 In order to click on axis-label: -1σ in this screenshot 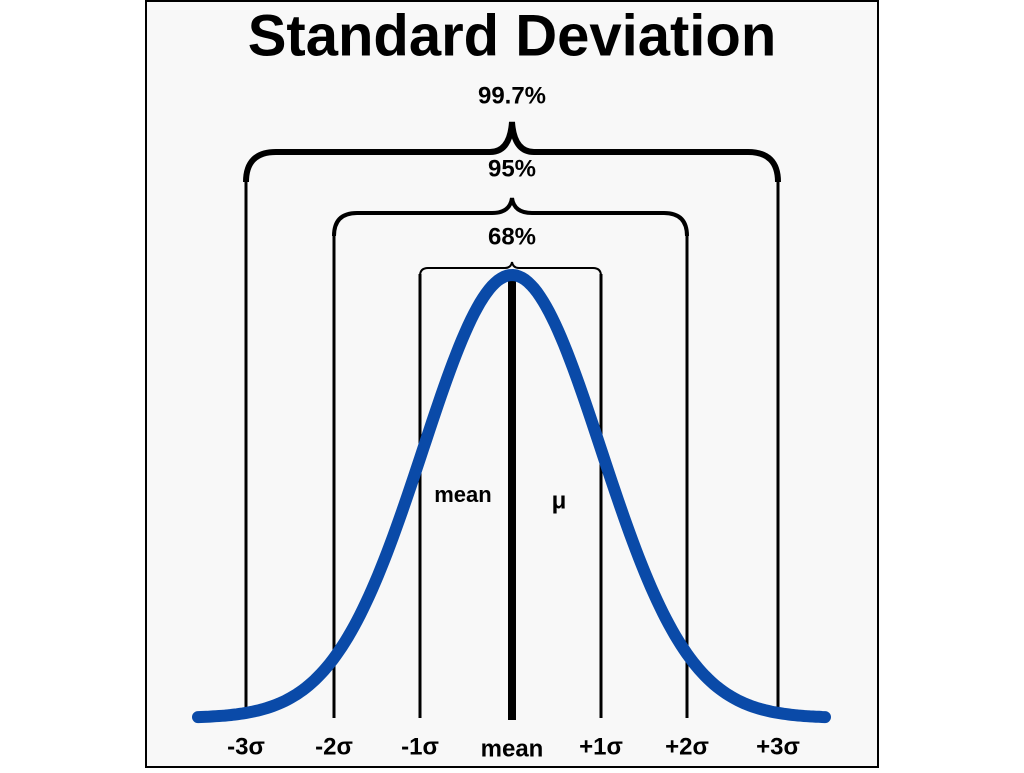, I will do `click(420, 746)`.